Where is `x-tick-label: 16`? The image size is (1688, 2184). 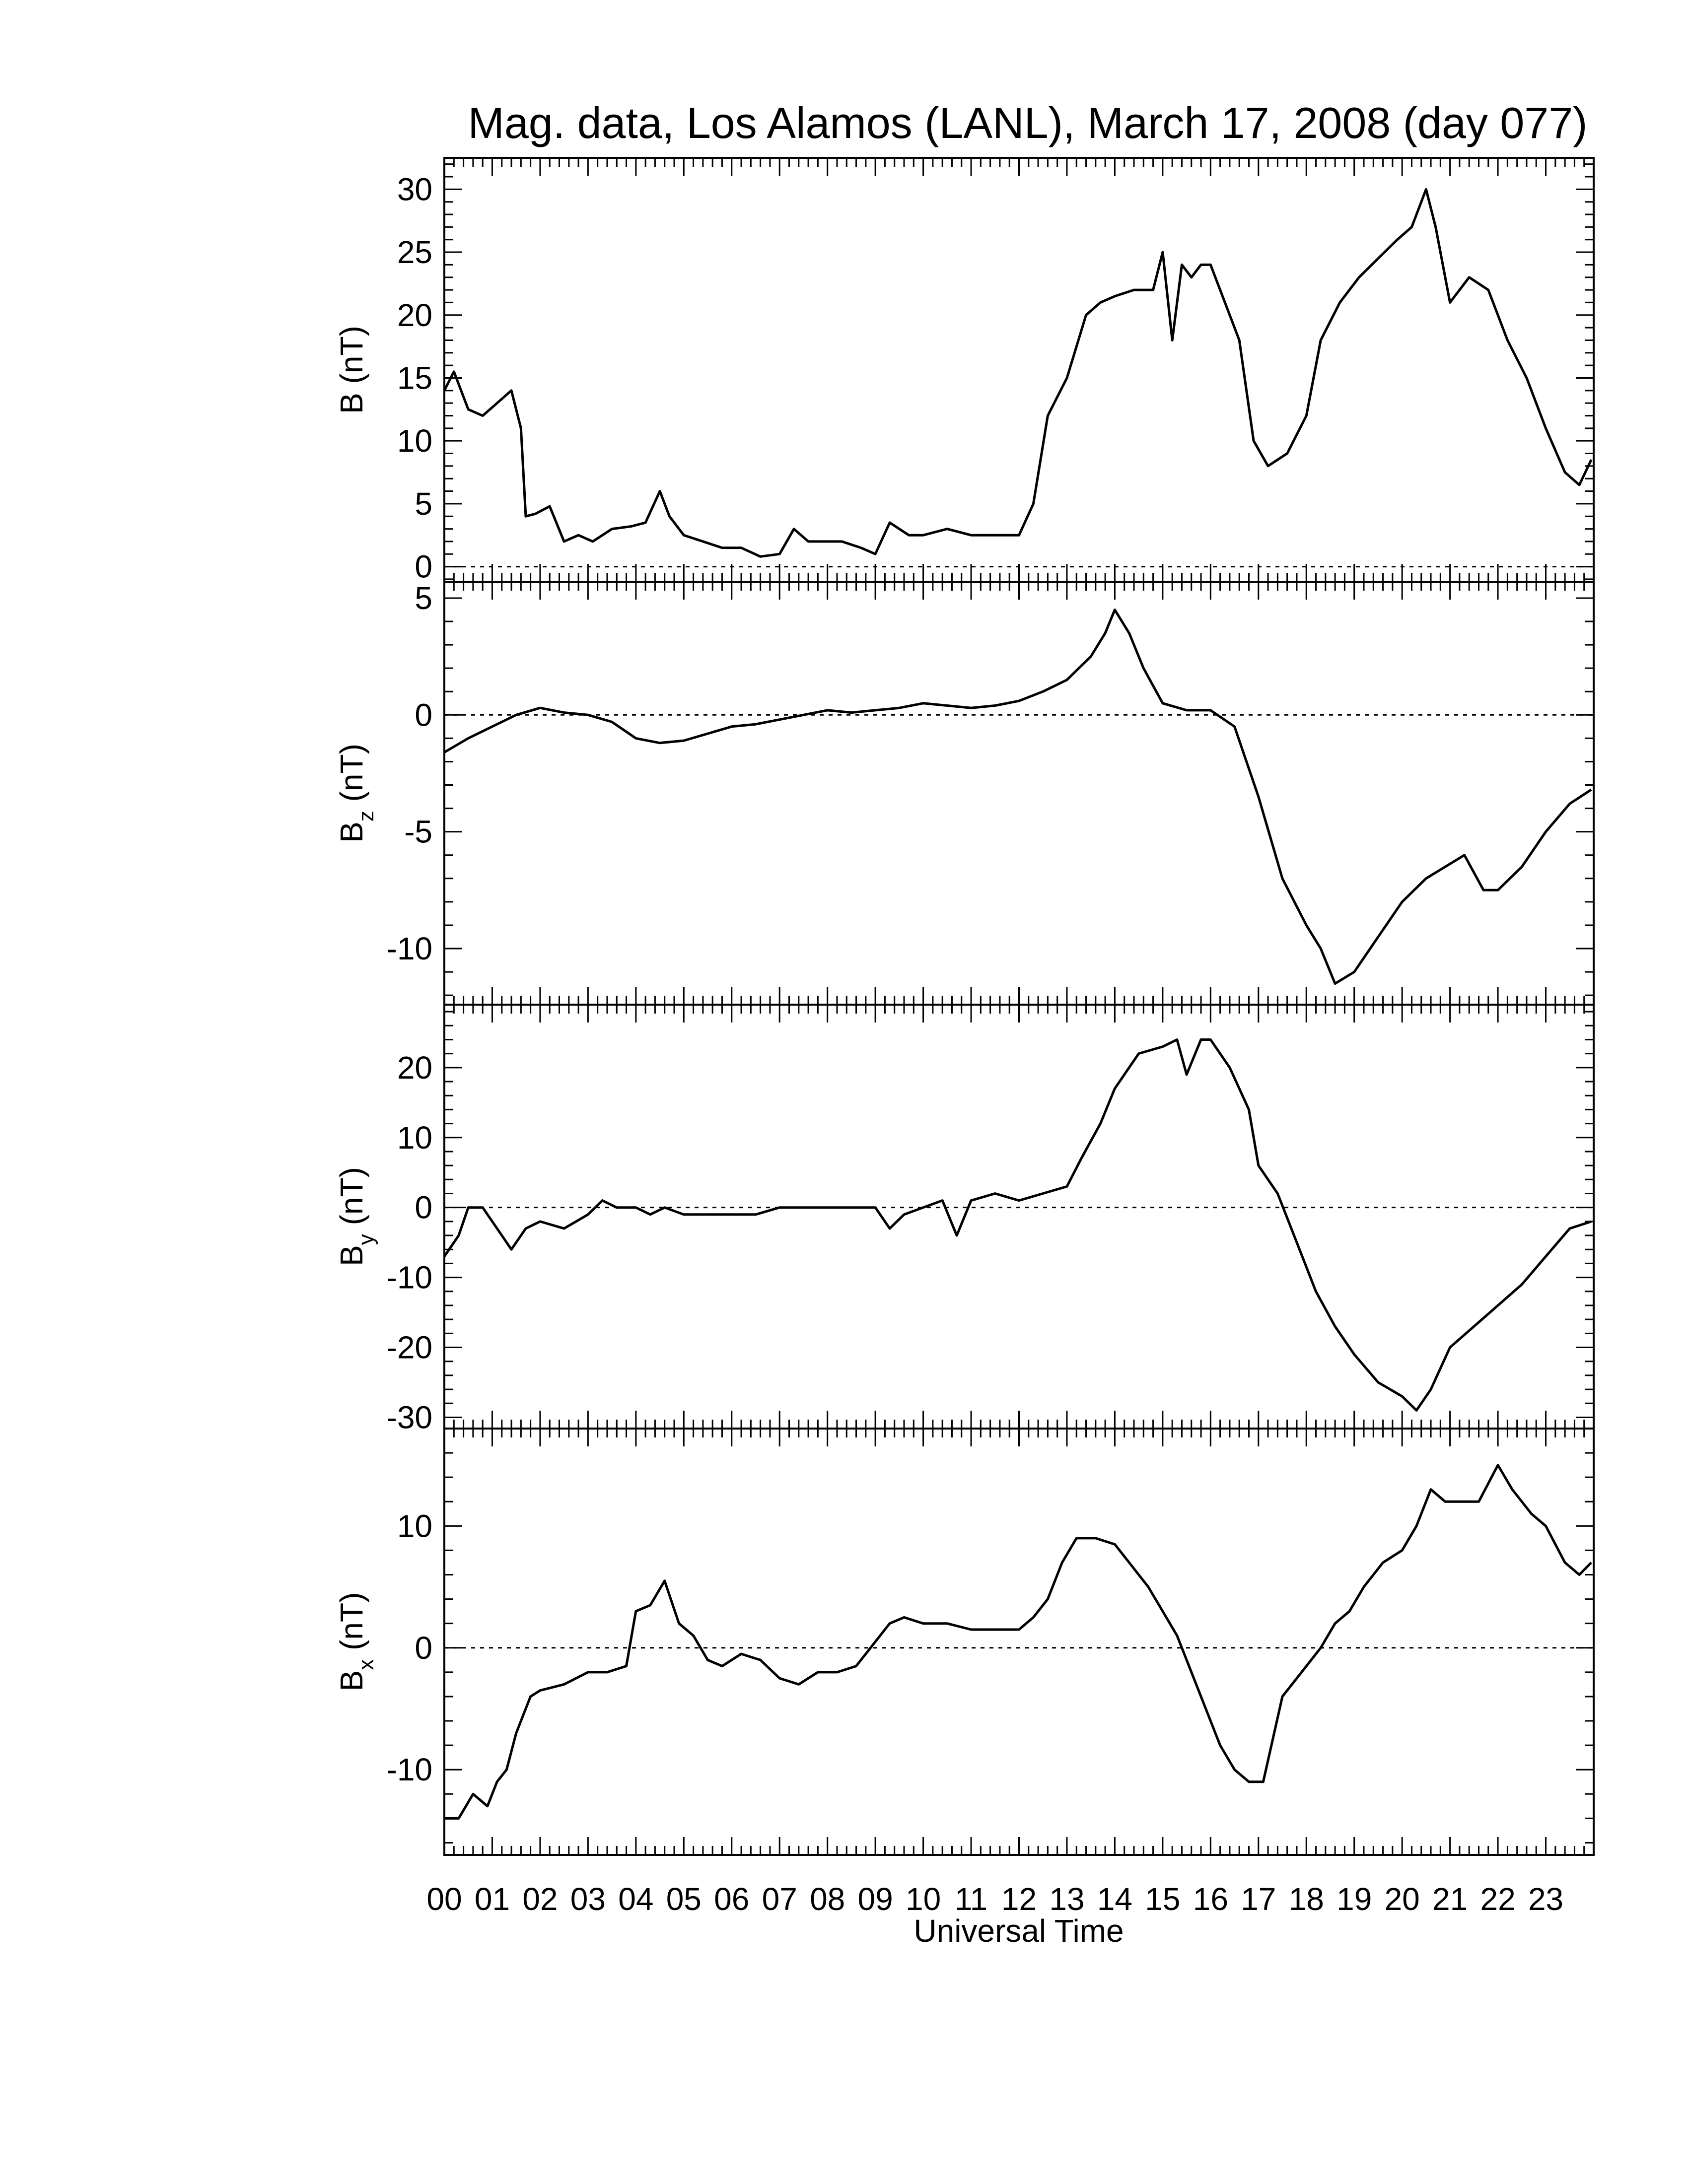
x-tick-label: 16 is located at coordinates (1210, 1899).